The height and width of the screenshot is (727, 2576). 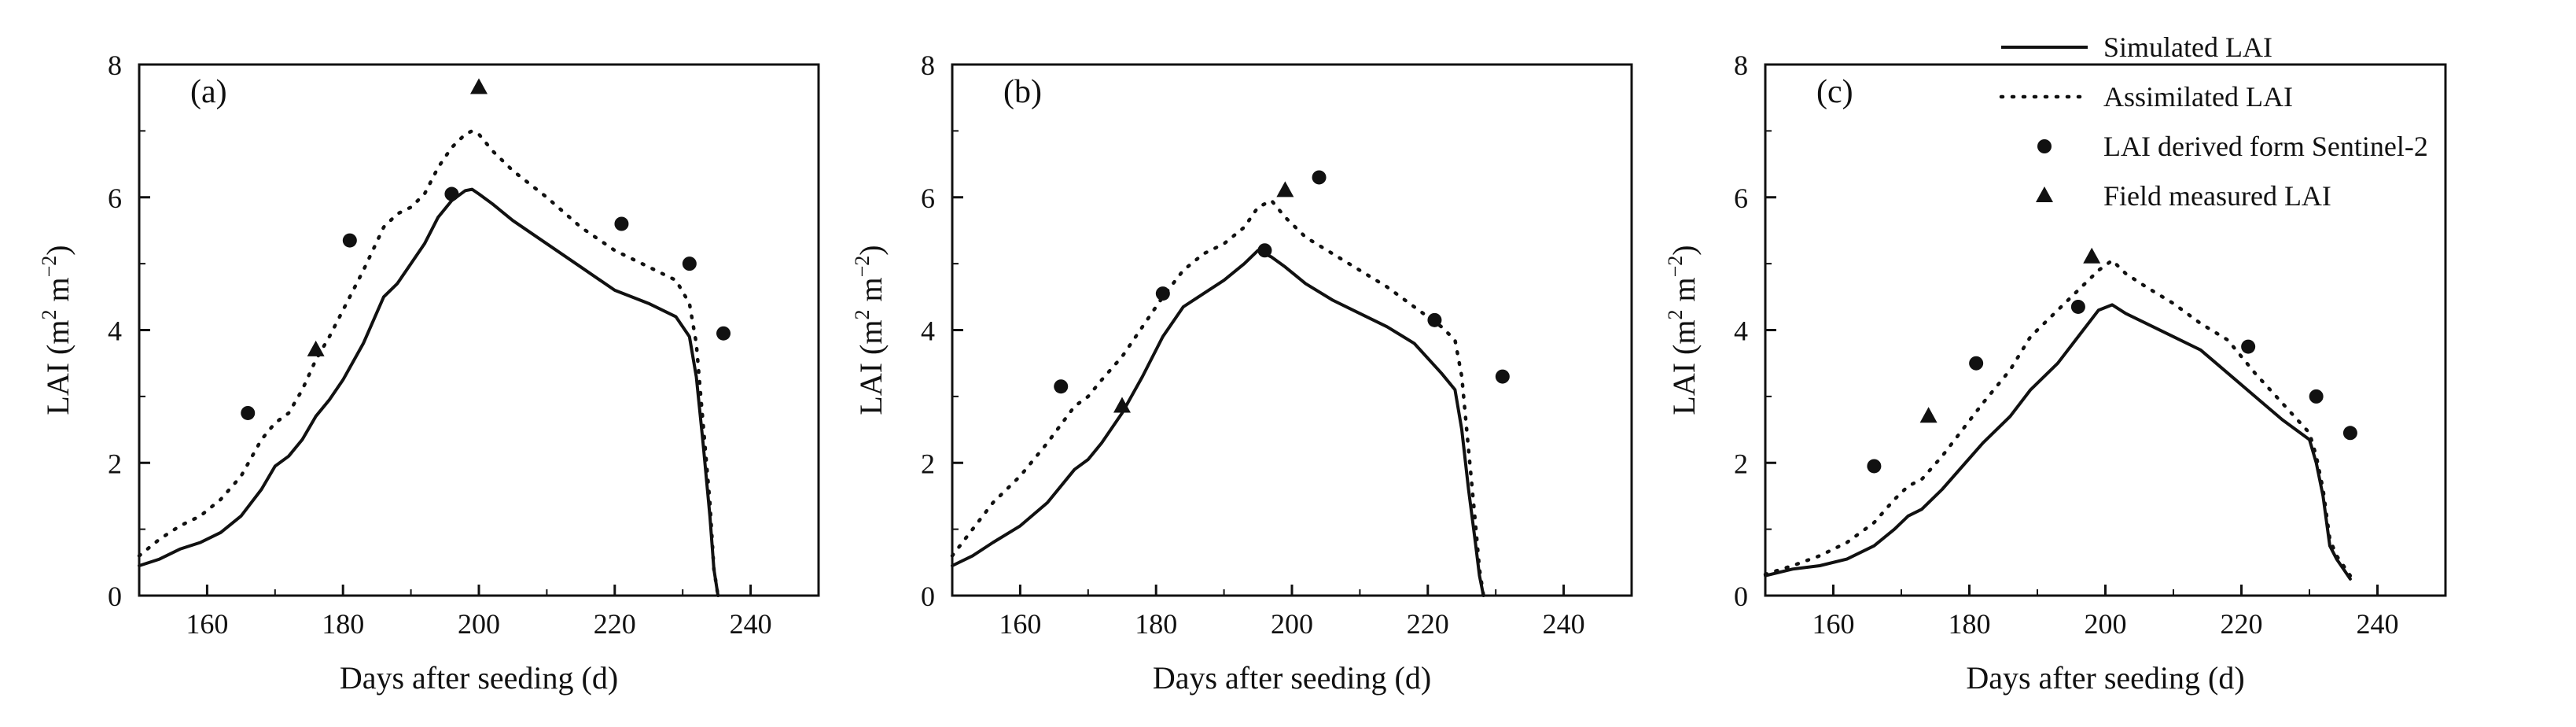 What do you see at coordinates (1022, 92) in the screenshot?
I see `panel-label: (b)` at bounding box center [1022, 92].